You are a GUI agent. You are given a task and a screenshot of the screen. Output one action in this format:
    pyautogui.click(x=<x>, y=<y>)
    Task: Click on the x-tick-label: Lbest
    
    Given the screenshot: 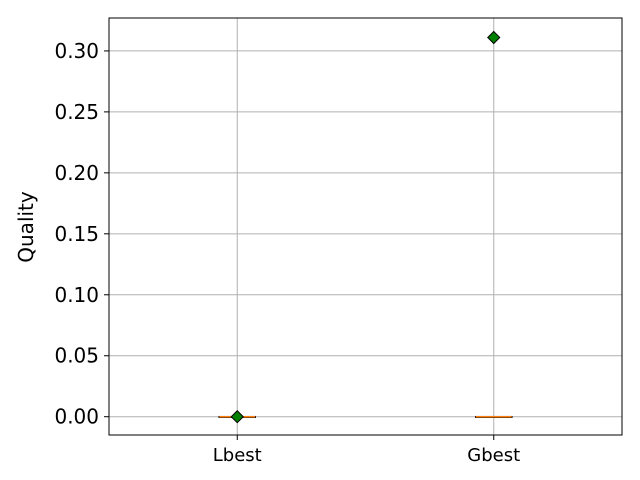 What is the action you would take?
    pyautogui.click(x=237, y=455)
    